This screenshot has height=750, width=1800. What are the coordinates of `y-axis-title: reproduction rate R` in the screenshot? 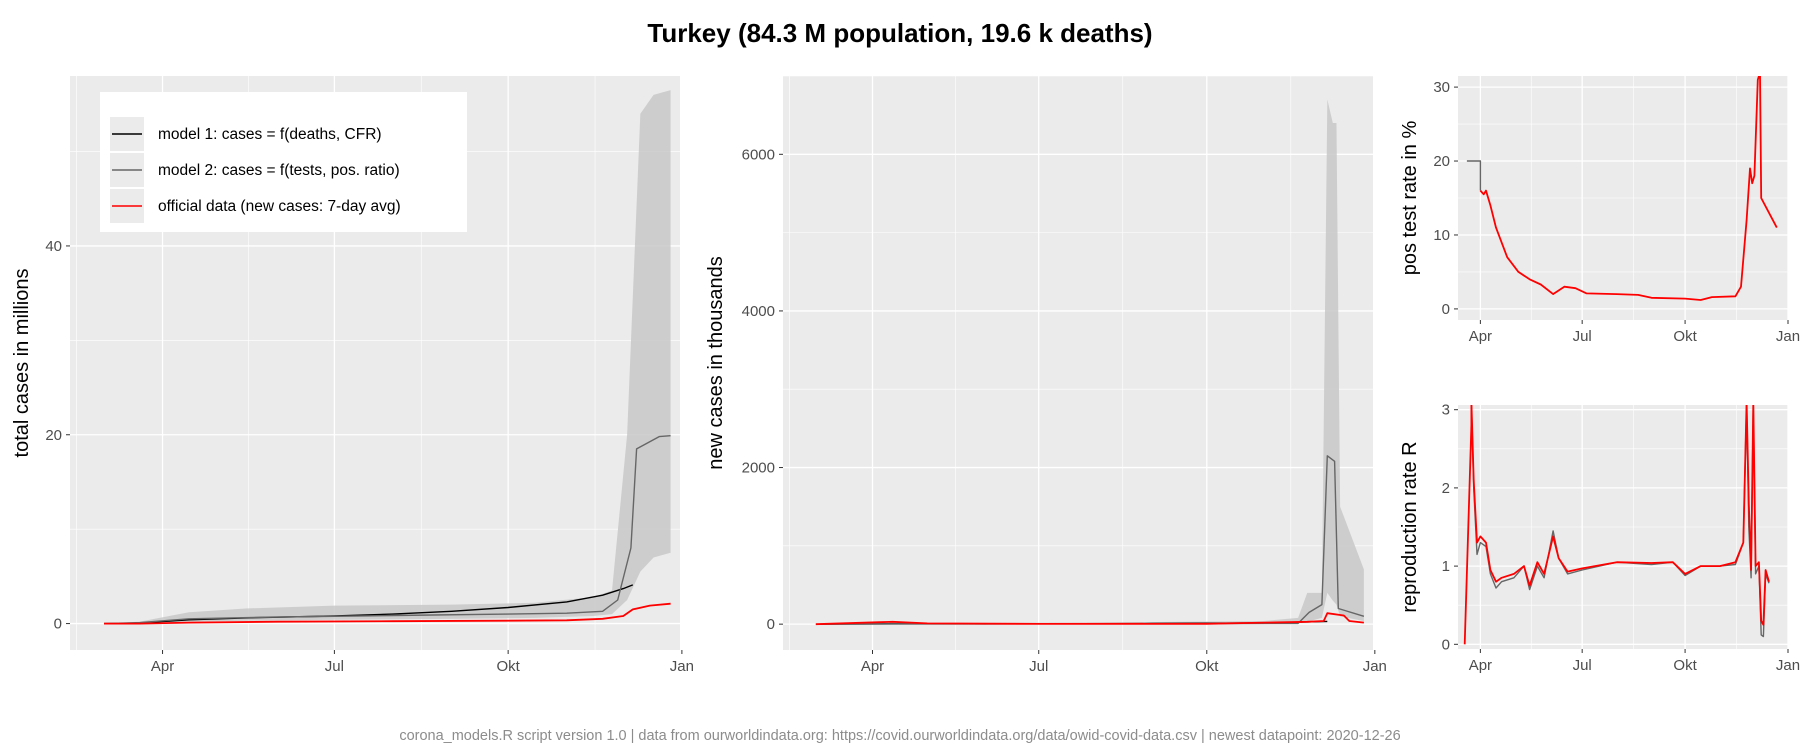 It's located at (1410, 526).